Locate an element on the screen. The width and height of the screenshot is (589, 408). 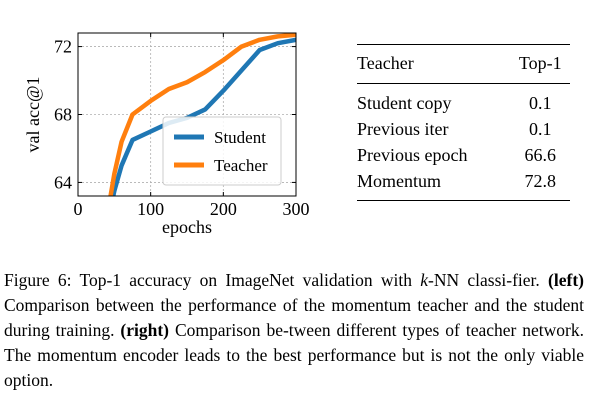
legend-box is located at coordinates (222, 151).